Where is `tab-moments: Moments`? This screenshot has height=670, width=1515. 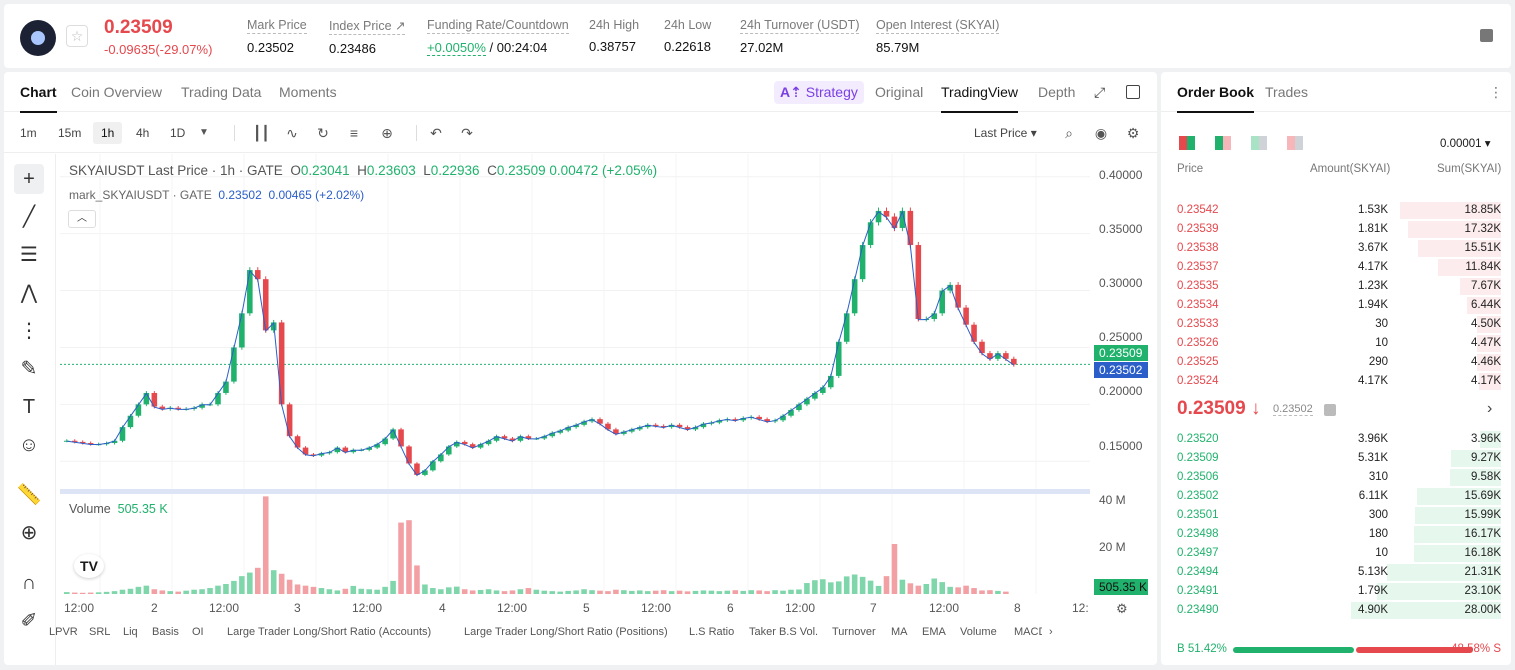 tab-moments: Moments is located at coordinates (308, 92).